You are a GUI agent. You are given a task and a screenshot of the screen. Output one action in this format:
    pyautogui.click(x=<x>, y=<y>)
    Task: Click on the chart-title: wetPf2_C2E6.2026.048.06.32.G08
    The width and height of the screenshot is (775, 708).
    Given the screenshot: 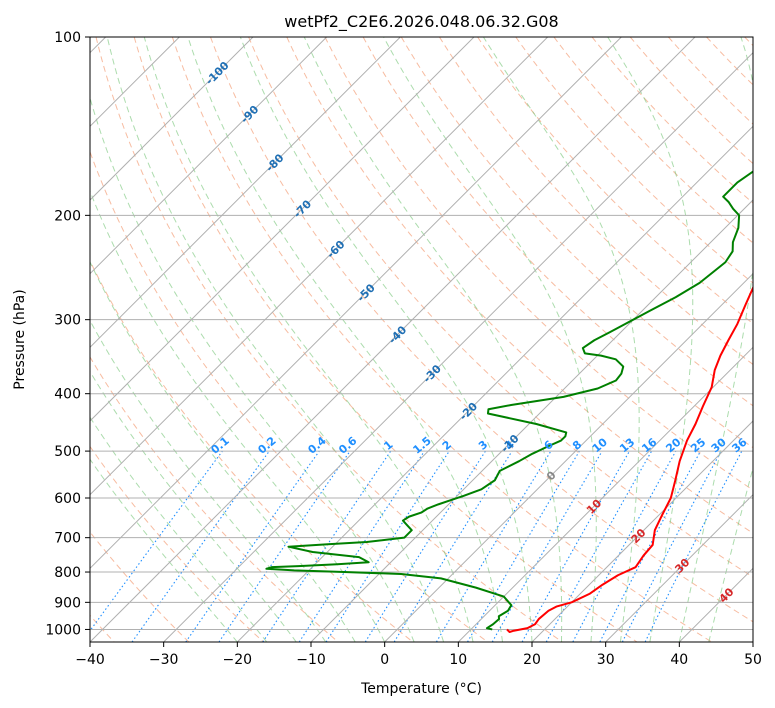 What is the action you would take?
    pyautogui.click(x=421, y=22)
    